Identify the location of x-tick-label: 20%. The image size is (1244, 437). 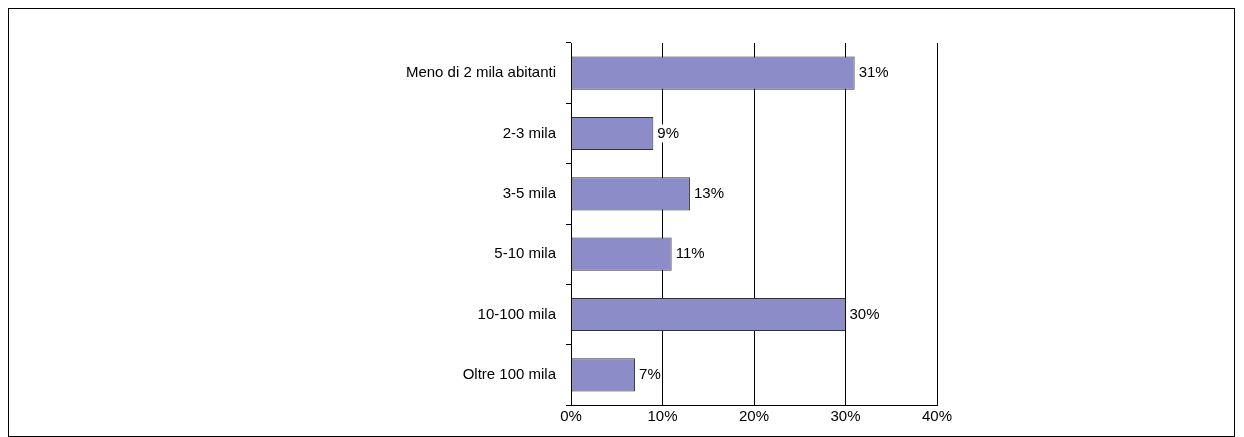
(754, 416).